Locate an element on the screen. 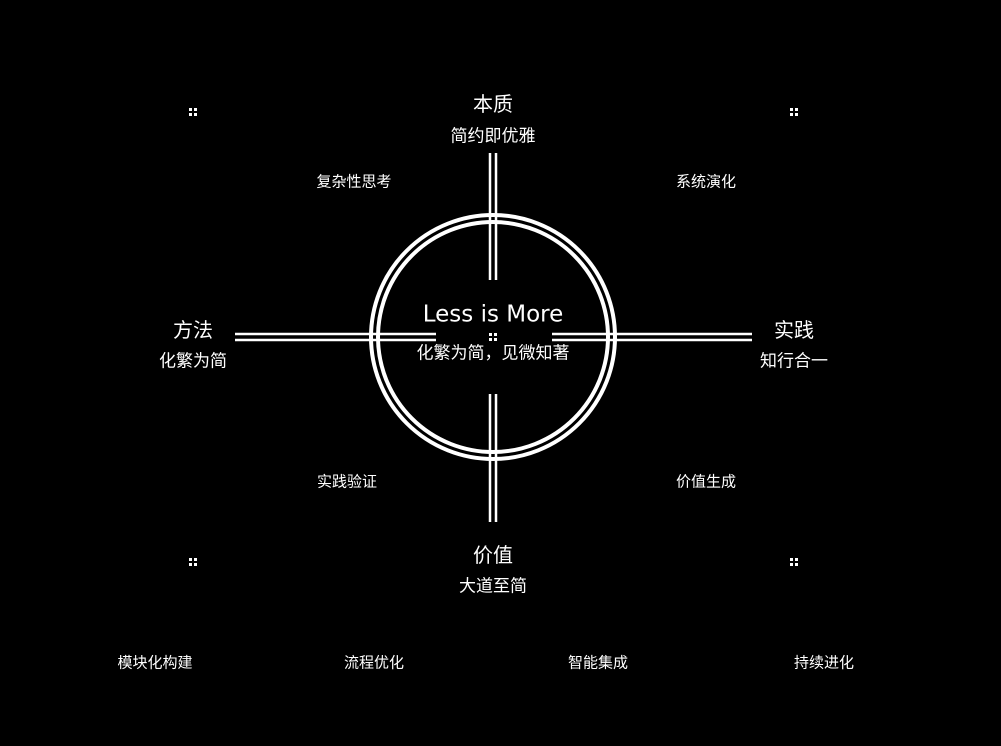 Image resolution: width=1001 pixels, height=746 pixels. pole-bottom-subtitle: 大道至简 is located at coordinates (493, 586).